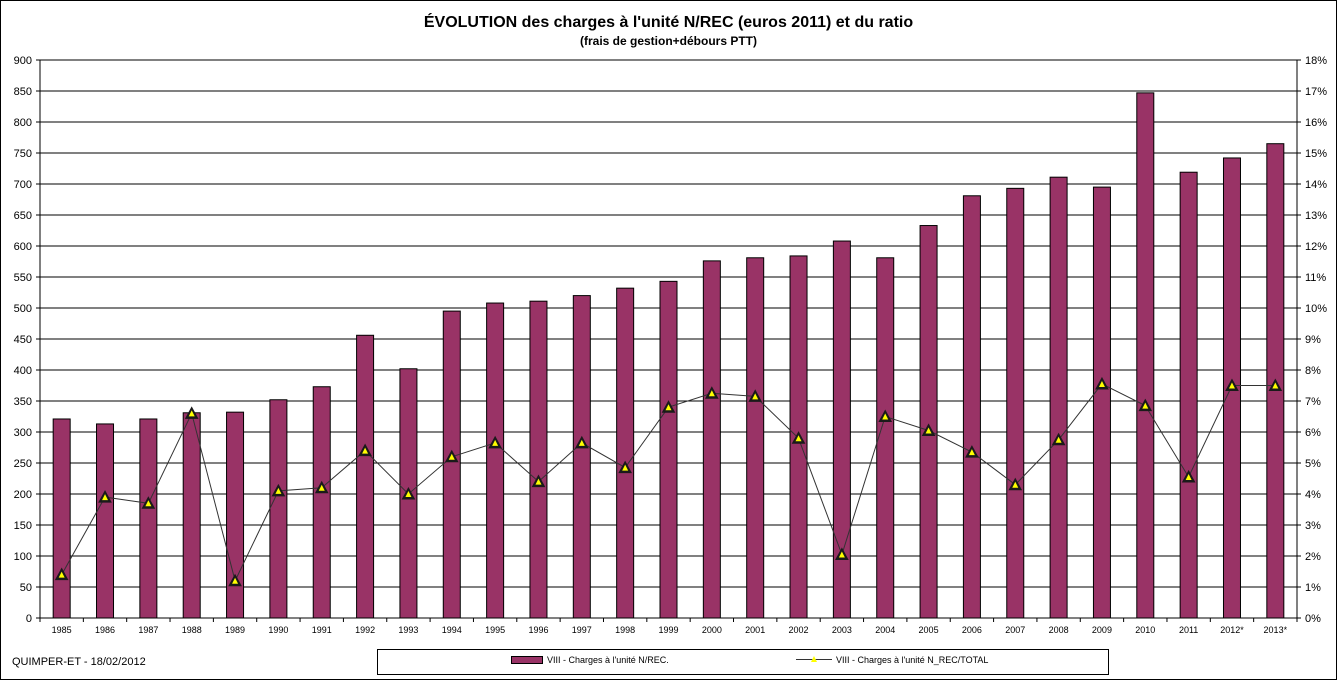  What do you see at coordinates (148, 630) in the screenshot?
I see `x-tick-label: 1987` at bounding box center [148, 630].